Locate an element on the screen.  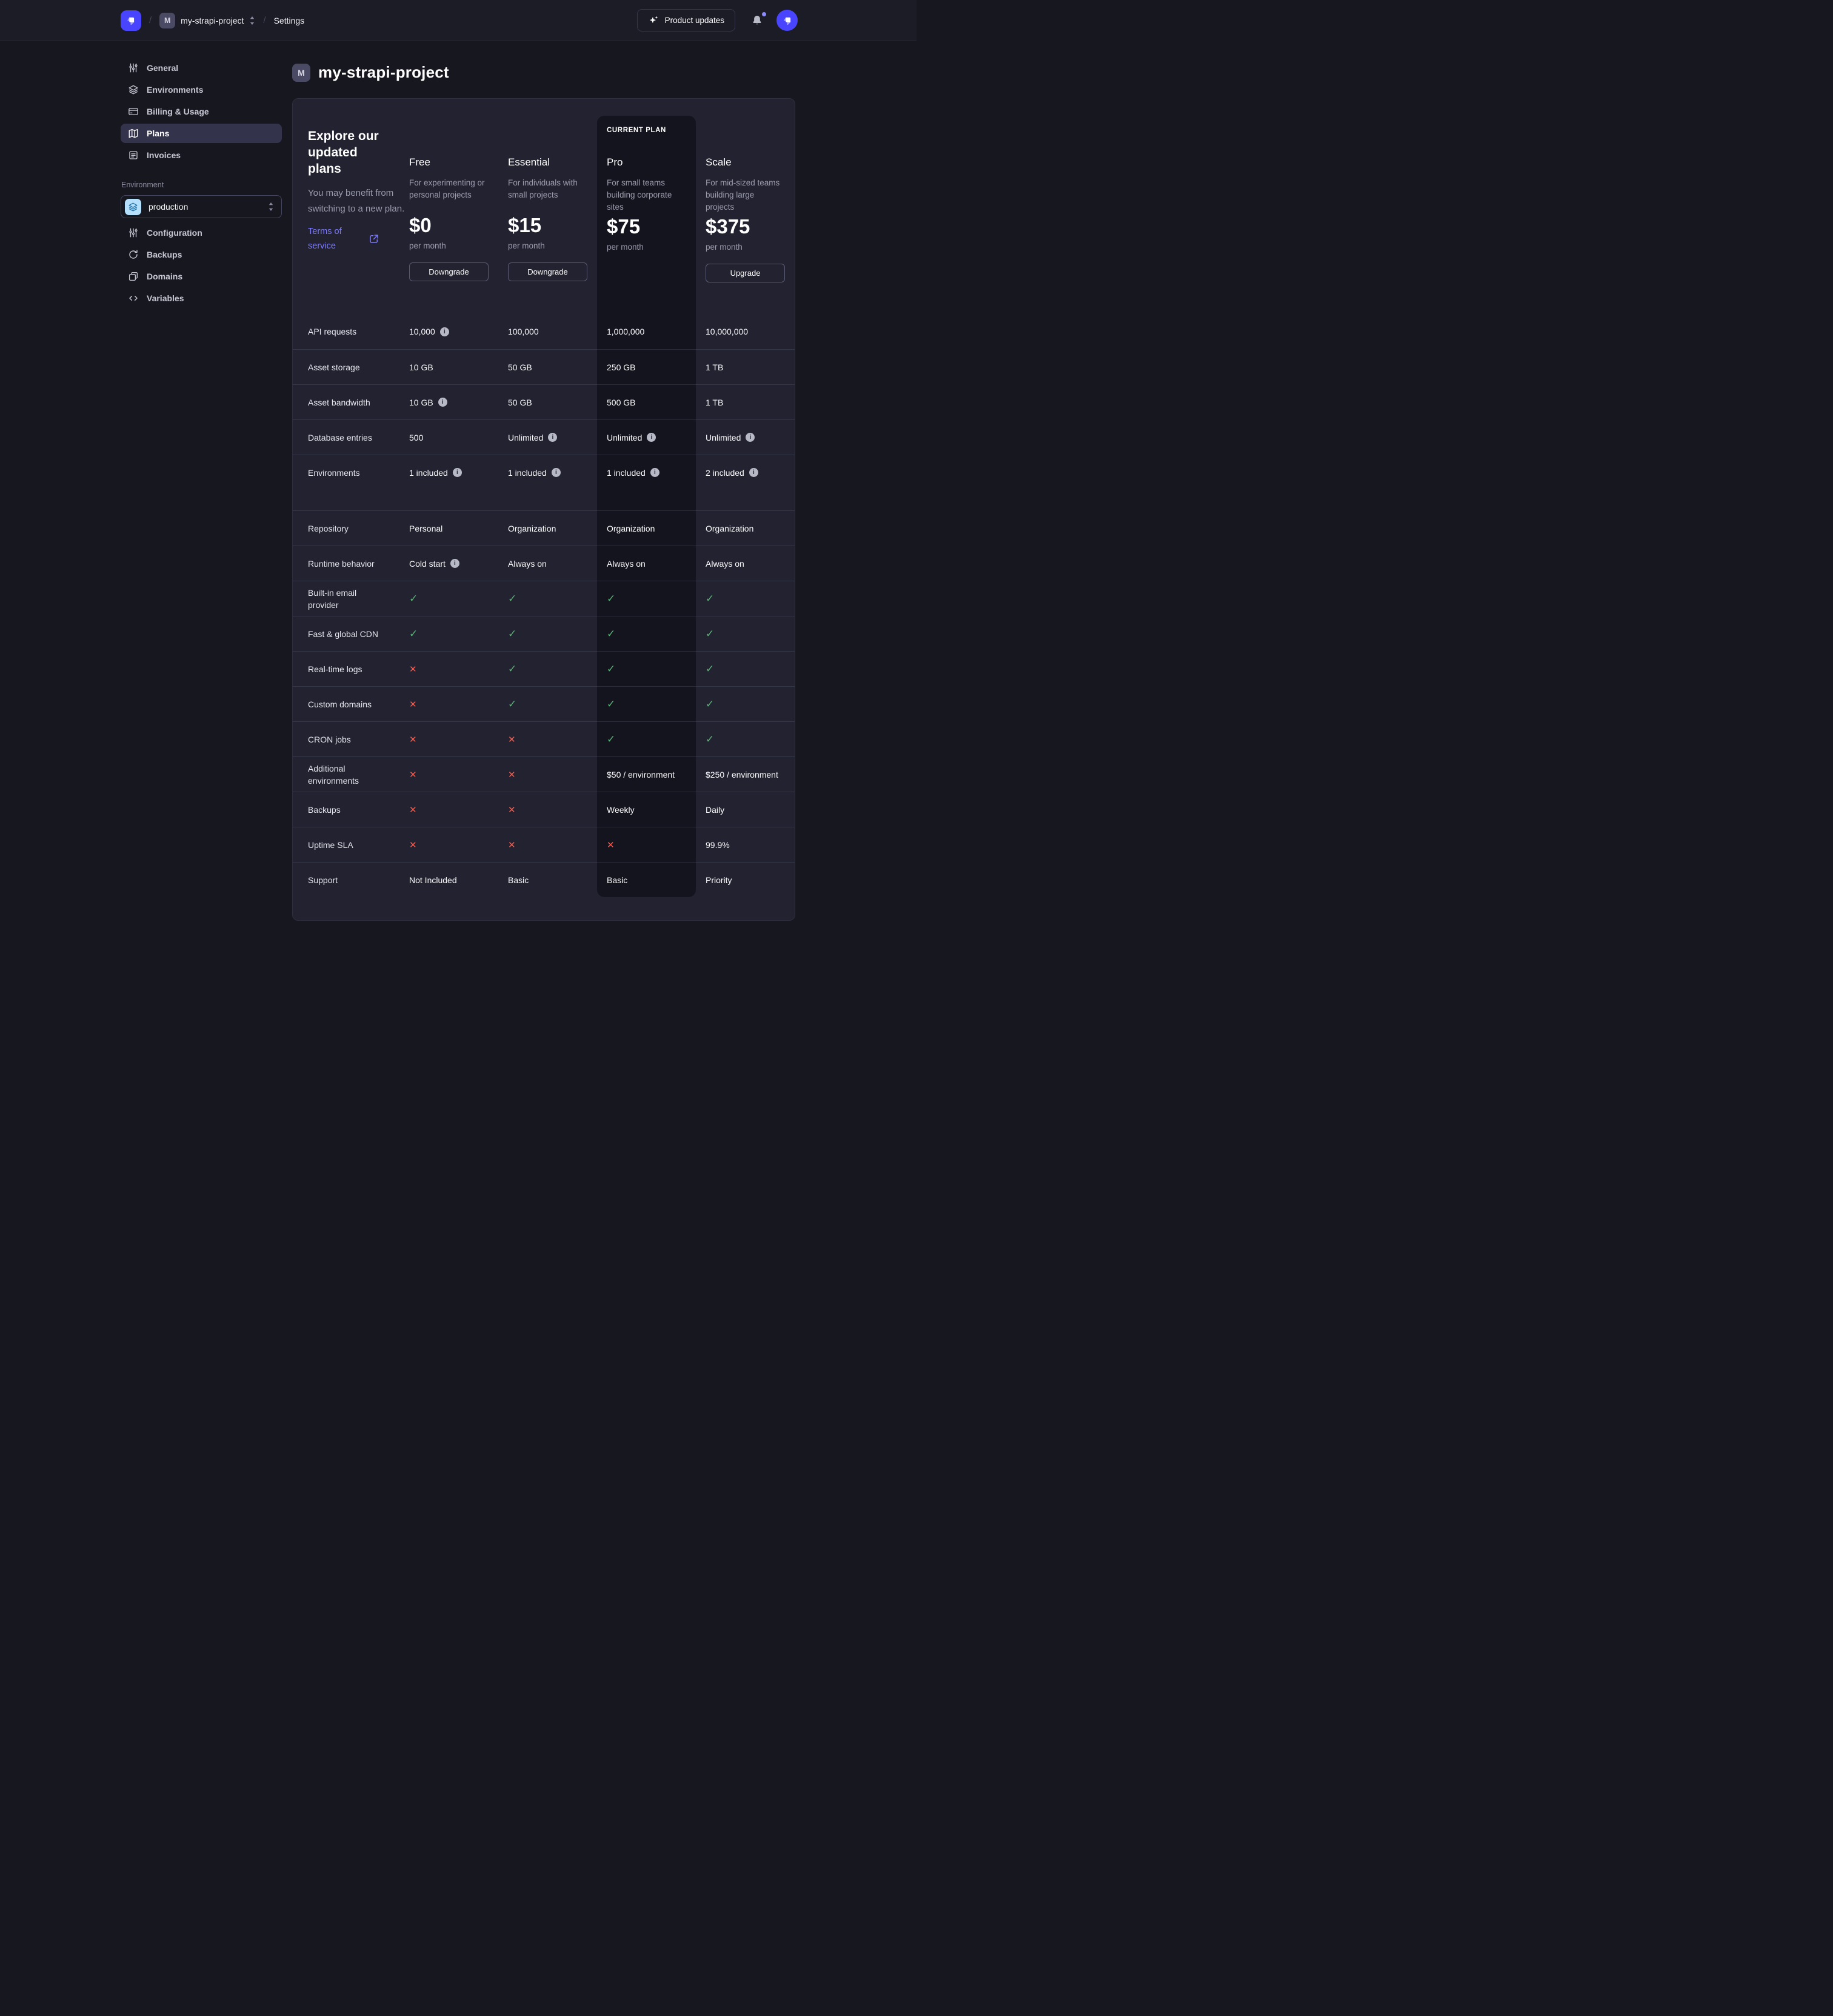
sidebar-item-configuration: Configuration is located at coordinates (201, 232).